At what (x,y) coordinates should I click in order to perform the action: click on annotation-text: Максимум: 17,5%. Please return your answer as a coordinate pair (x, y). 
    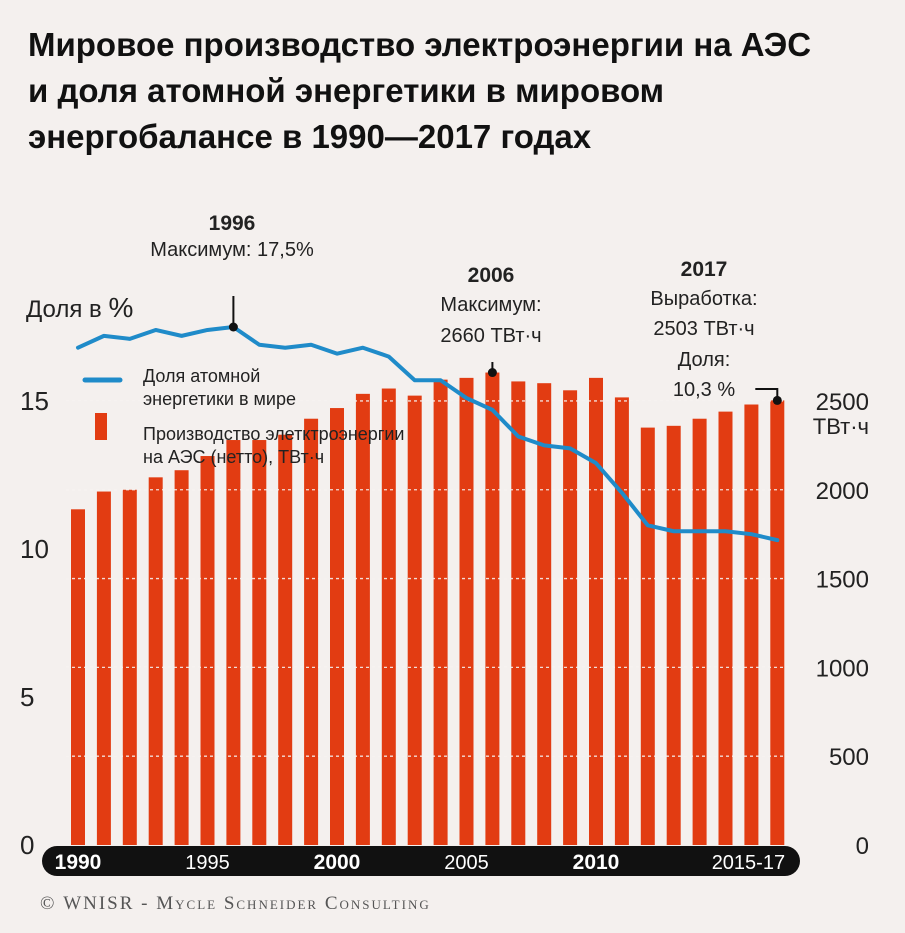
    Looking at the image, I should click on (232, 250).